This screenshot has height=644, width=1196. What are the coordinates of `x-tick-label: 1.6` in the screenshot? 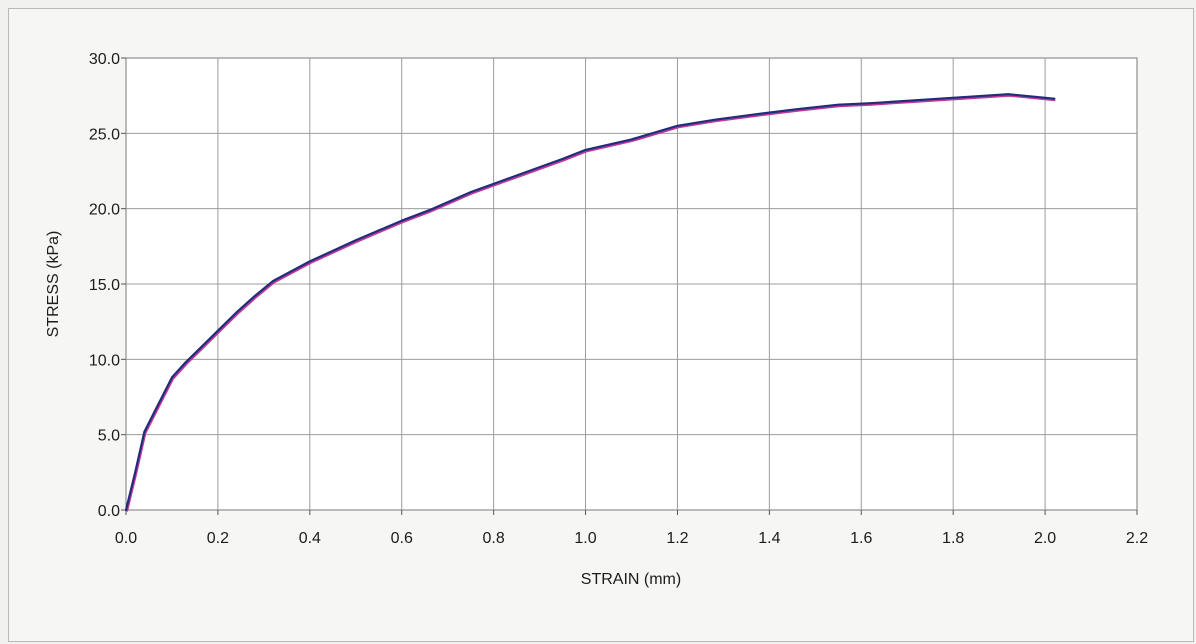 It's located at (861, 538).